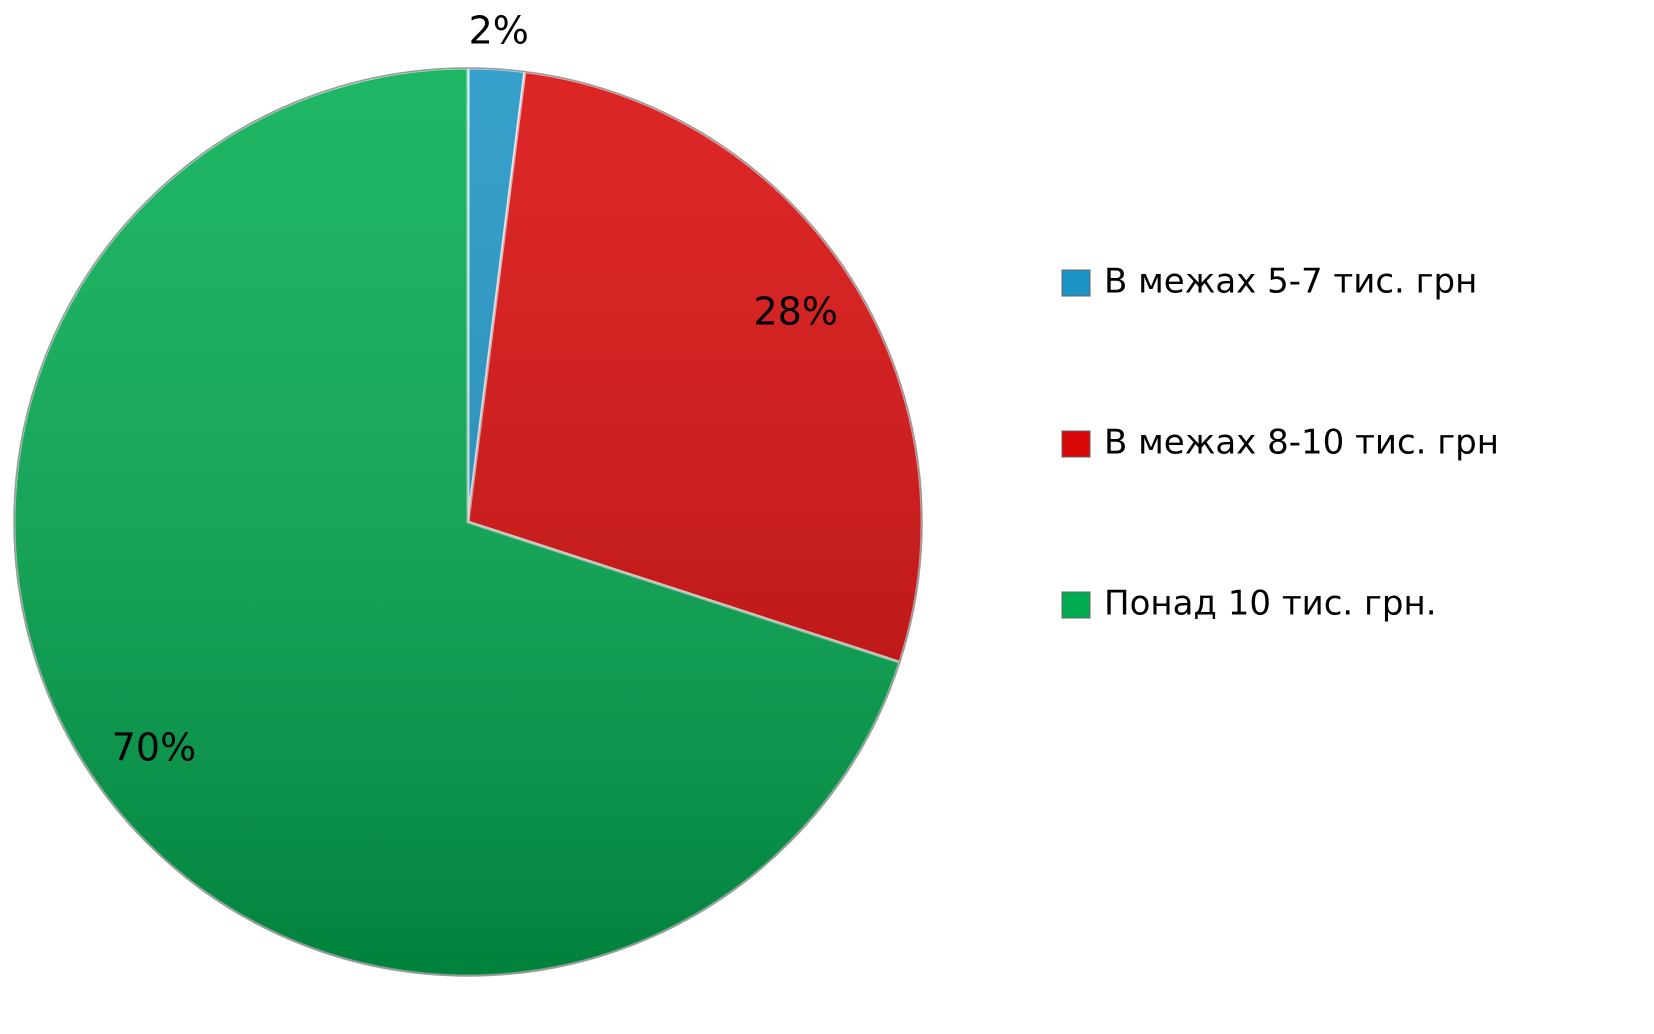 This screenshot has width=1654, height=1034. Describe the element at coordinates (796, 312) in the screenshot. I see `data-label: 28%` at that location.